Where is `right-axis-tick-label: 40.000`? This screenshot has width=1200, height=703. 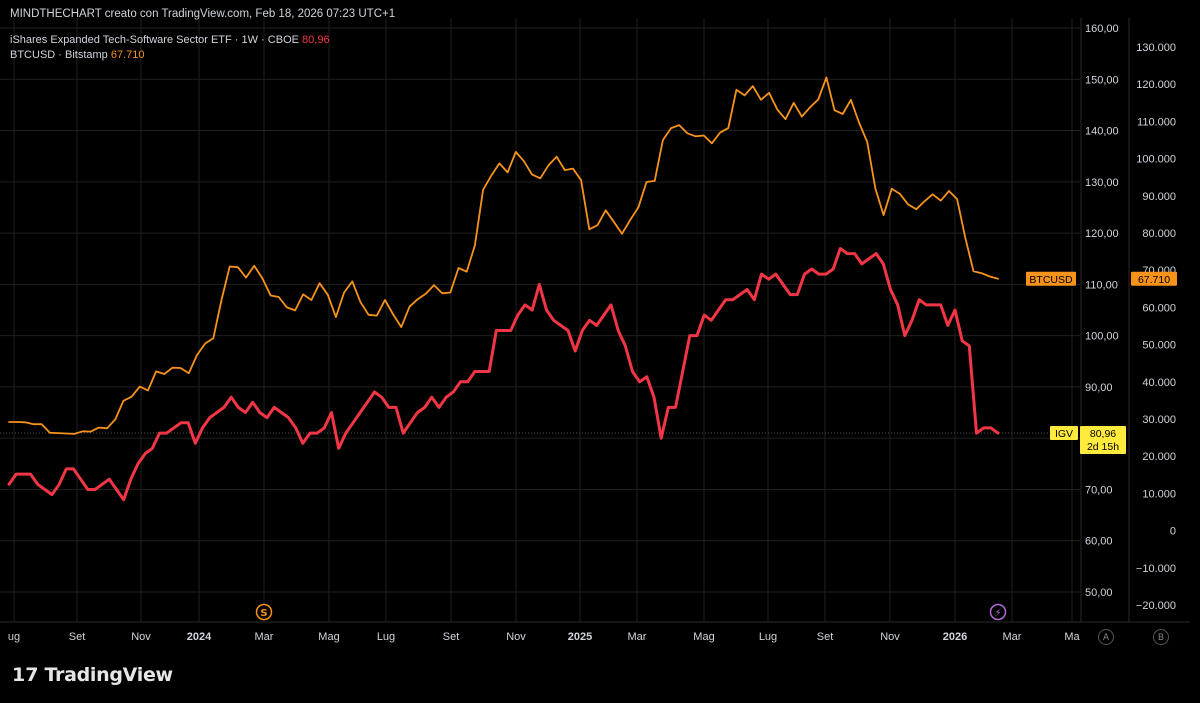
right-axis-tick-label: 40.000 is located at coordinates (1159, 383).